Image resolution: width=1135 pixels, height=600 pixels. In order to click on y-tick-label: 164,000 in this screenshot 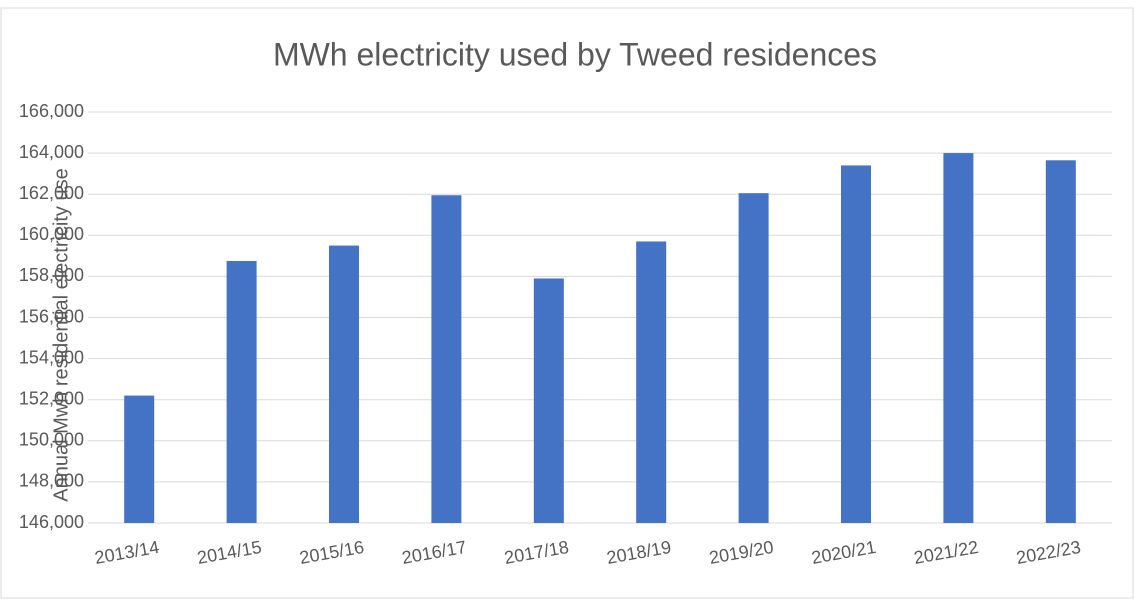, I will do `click(51, 152)`.